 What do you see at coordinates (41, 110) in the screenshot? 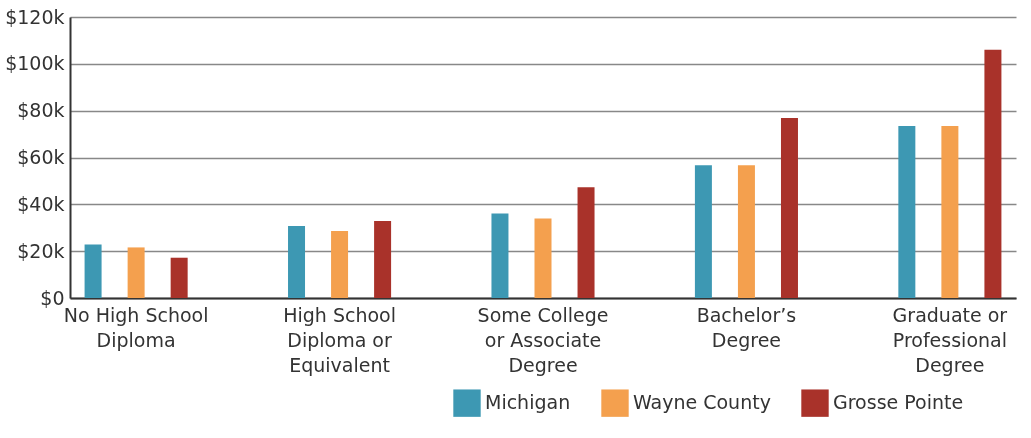
I see `y-tick-label: $80k` at bounding box center [41, 110].